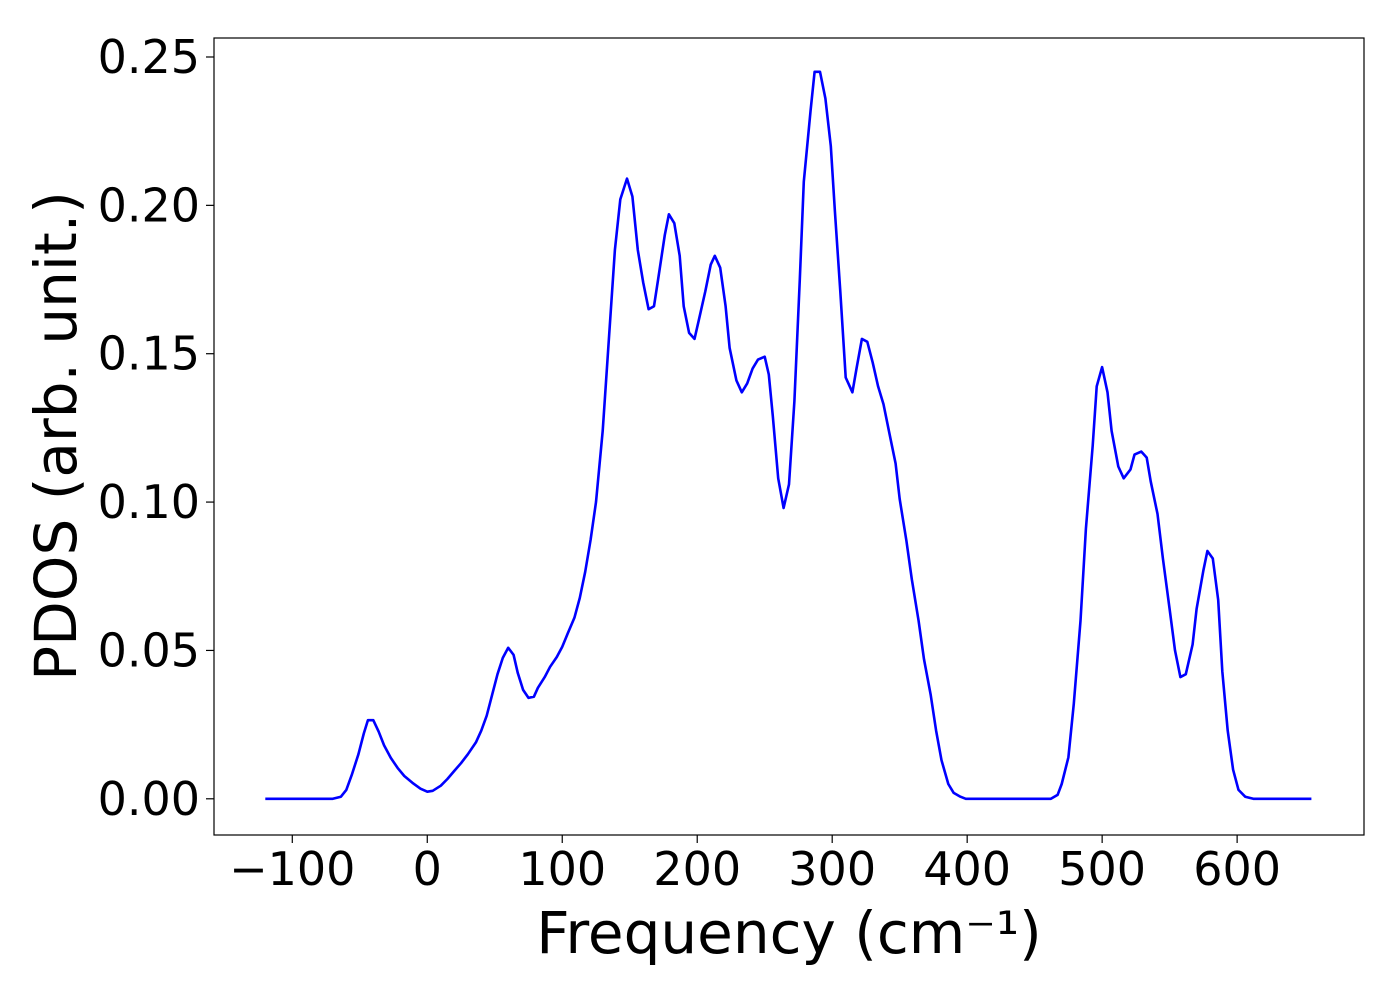  I want to click on x-tick-label: 100, so click(562, 869).